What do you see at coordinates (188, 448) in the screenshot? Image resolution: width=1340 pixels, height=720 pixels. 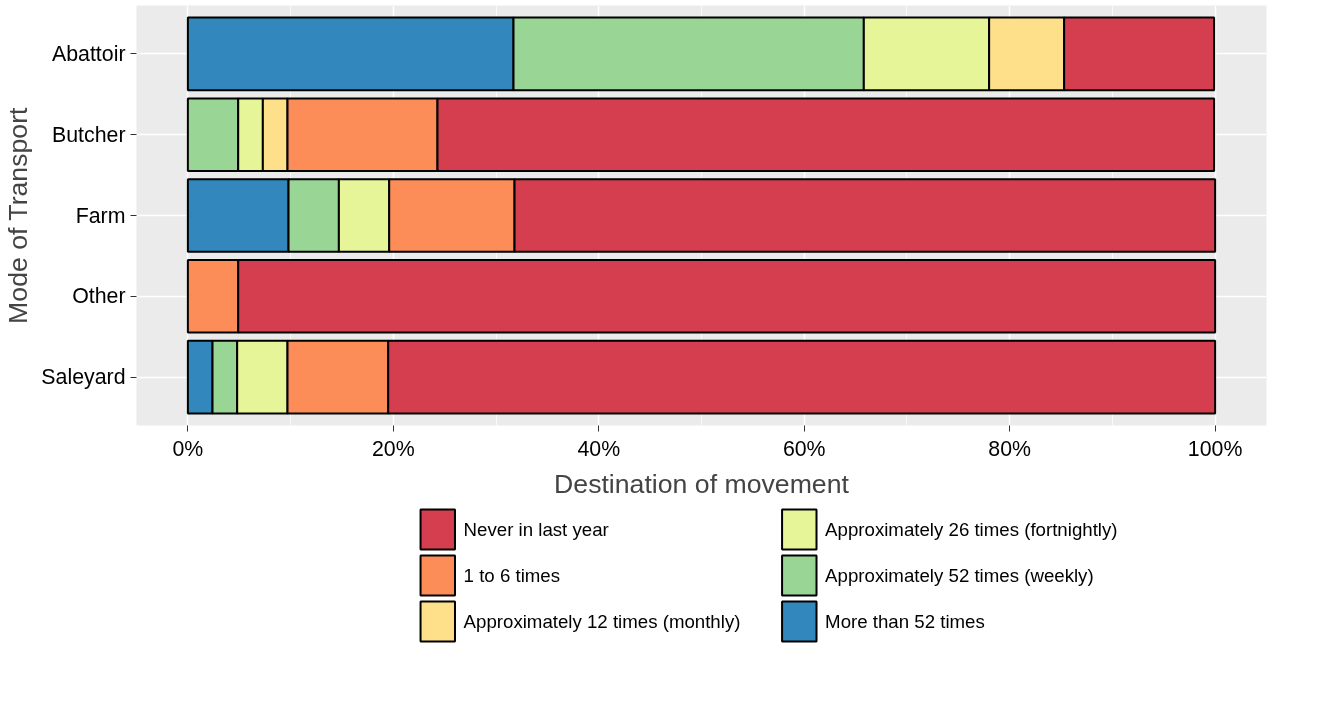 I see `x-tick-label: 0%` at bounding box center [188, 448].